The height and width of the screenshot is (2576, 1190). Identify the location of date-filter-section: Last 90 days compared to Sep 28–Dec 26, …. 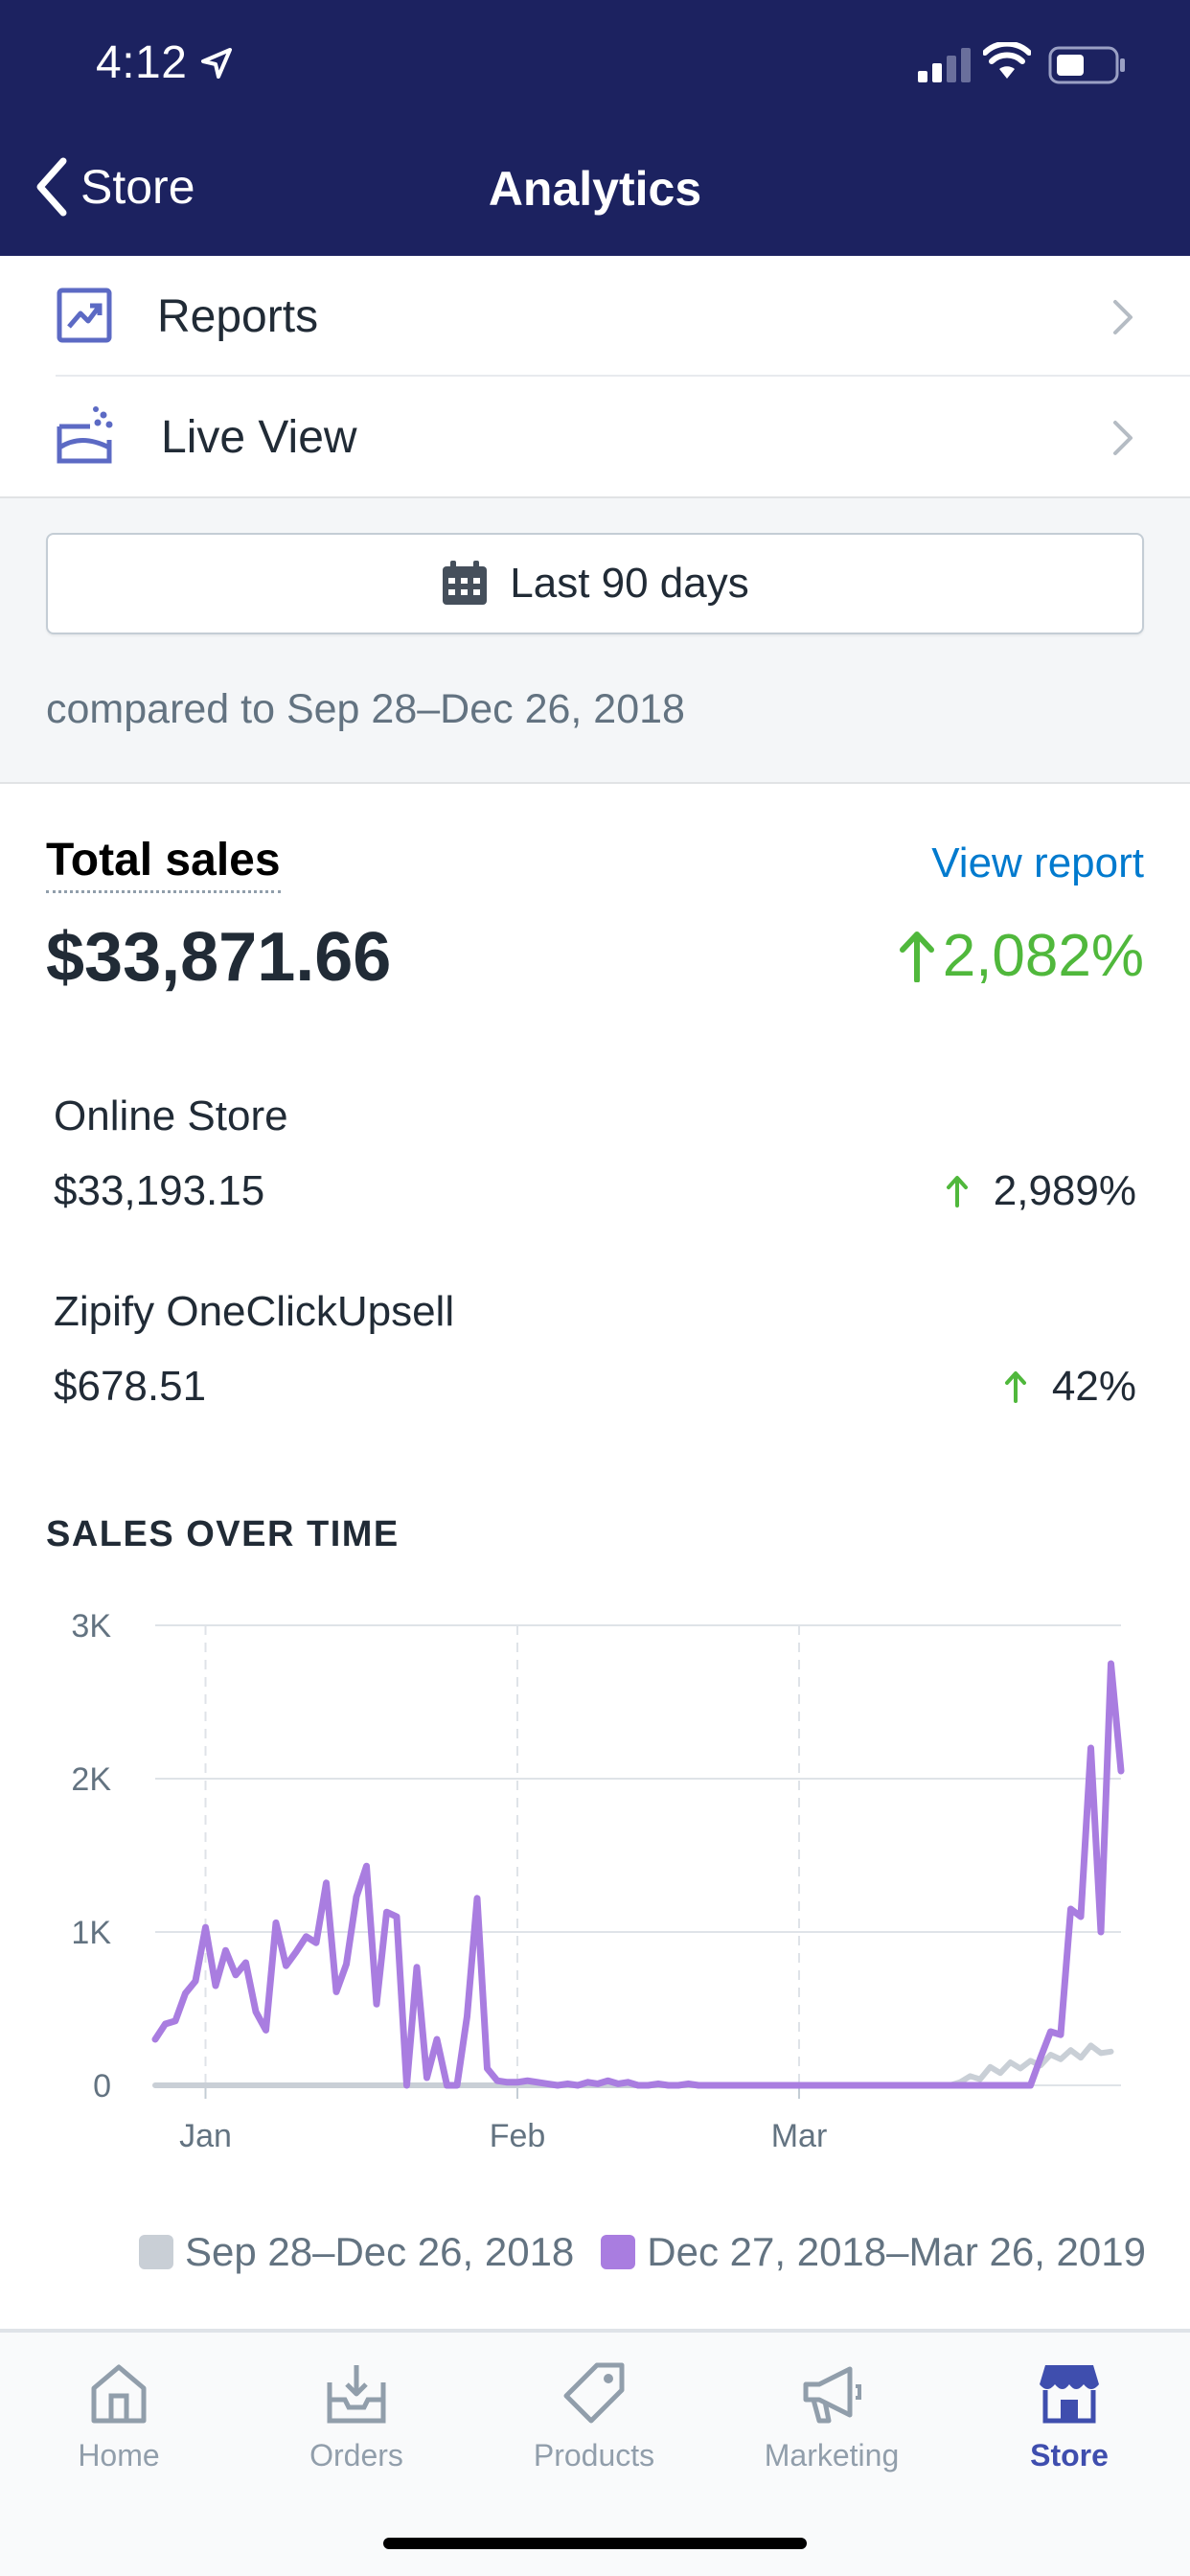
(595, 640).